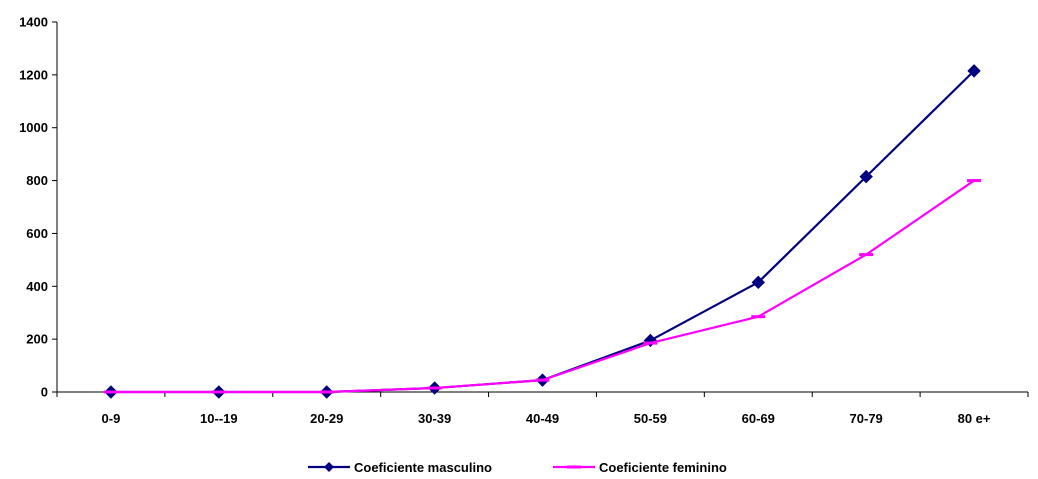  Describe the element at coordinates (37, 339) in the screenshot. I see `y-tick-label: 200` at that location.